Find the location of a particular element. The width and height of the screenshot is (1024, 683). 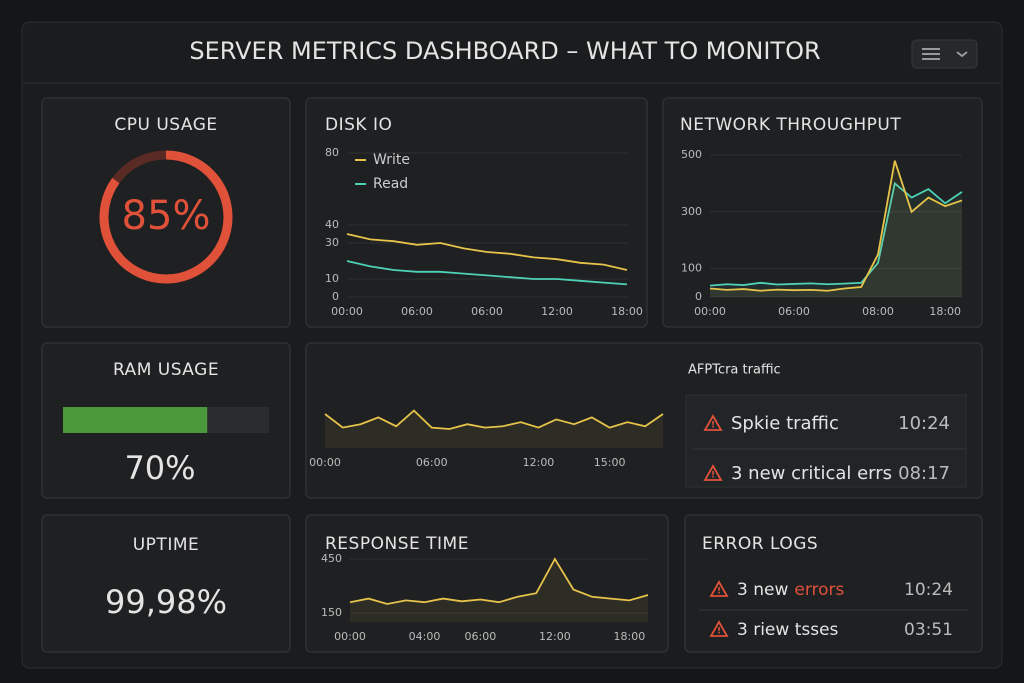

bar is located at coordinates (135, 420).